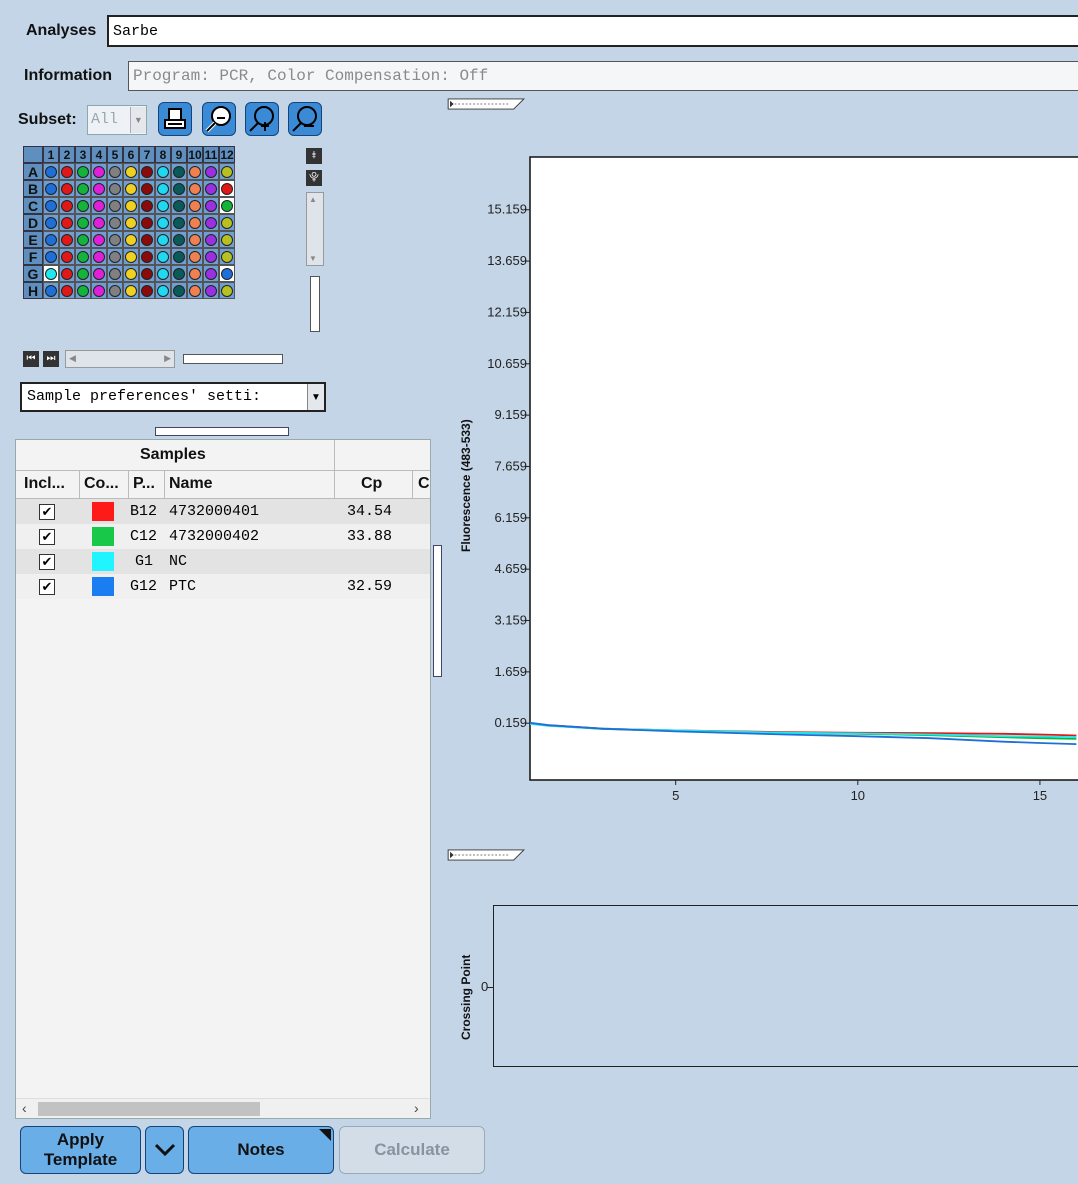 This screenshot has height=1184, width=1078. I want to click on table-row: ✔ G1 NC, so click(223, 561).